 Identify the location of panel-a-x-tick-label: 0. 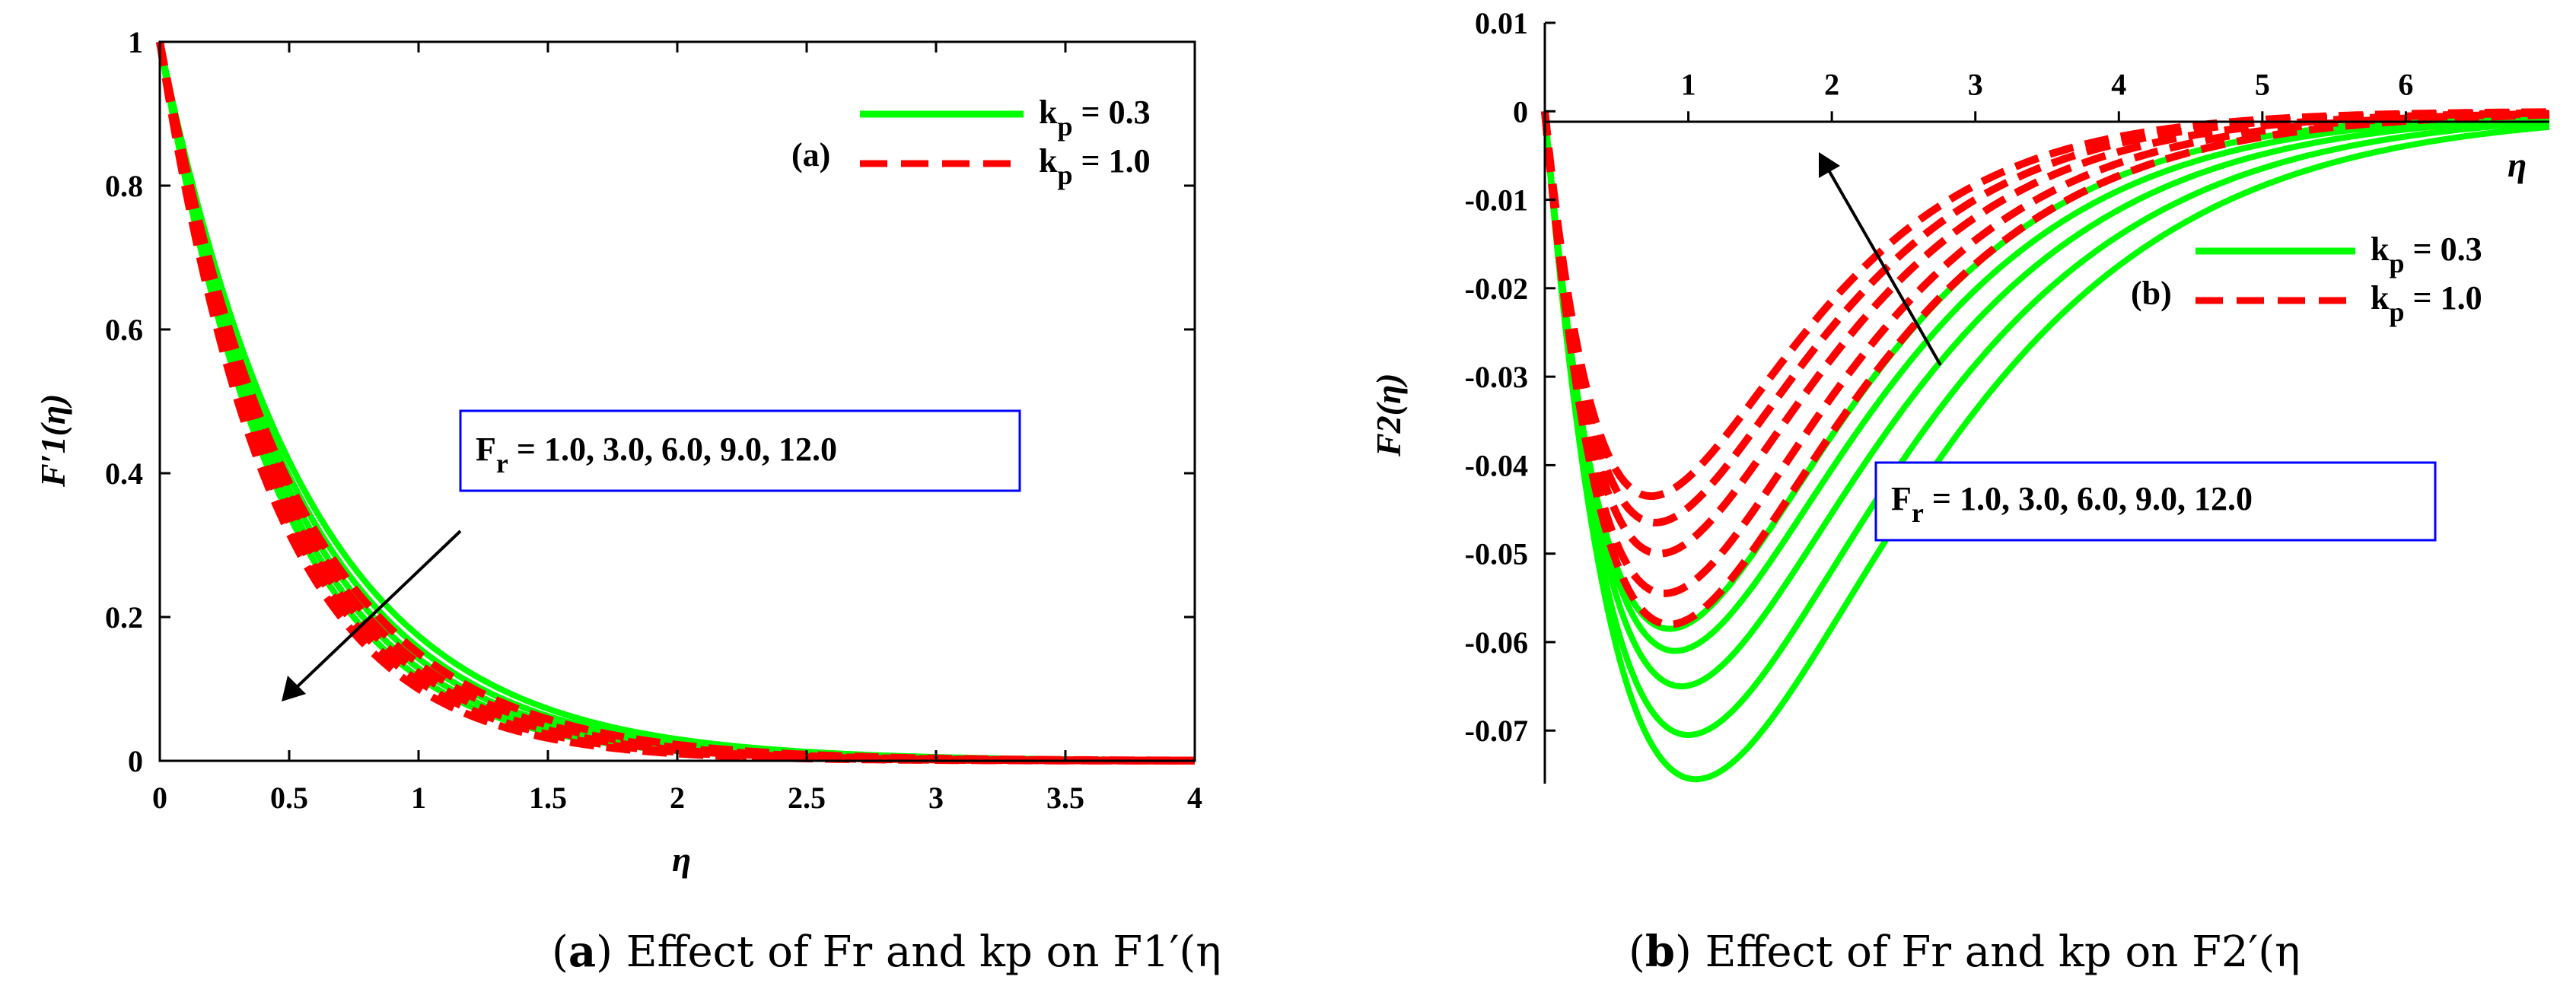
(159, 798).